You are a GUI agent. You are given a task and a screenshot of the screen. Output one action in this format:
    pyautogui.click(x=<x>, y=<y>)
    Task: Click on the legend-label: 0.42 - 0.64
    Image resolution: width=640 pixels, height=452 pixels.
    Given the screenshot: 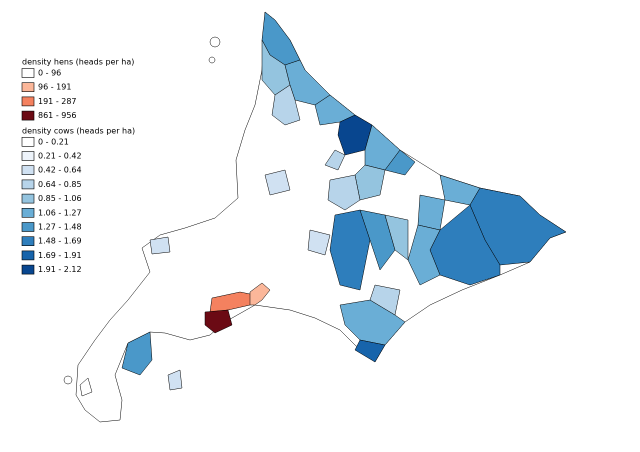 What is the action you would take?
    pyautogui.click(x=60, y=170)
    